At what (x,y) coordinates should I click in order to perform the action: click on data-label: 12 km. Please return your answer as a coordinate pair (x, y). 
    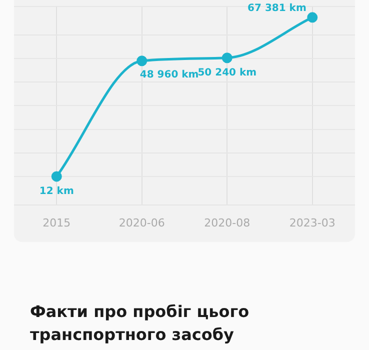
    Looking at the image, I should click on (56, 192).